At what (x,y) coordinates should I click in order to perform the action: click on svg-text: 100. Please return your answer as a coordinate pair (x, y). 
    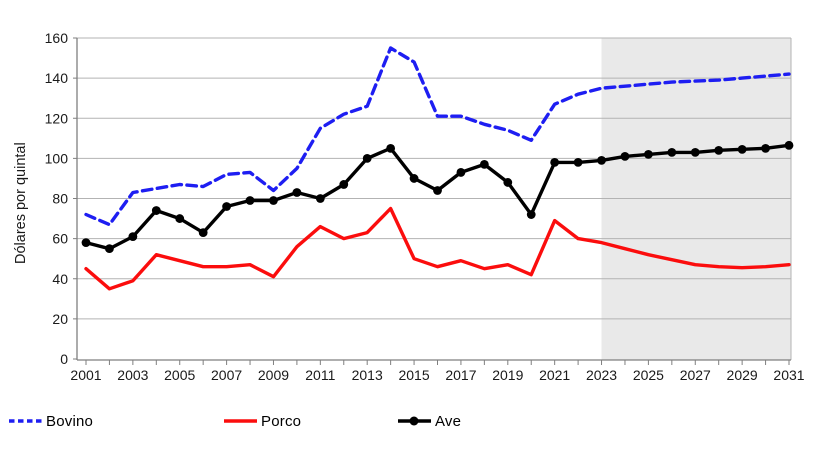
    Looking at the image, I should click on (57, 158).